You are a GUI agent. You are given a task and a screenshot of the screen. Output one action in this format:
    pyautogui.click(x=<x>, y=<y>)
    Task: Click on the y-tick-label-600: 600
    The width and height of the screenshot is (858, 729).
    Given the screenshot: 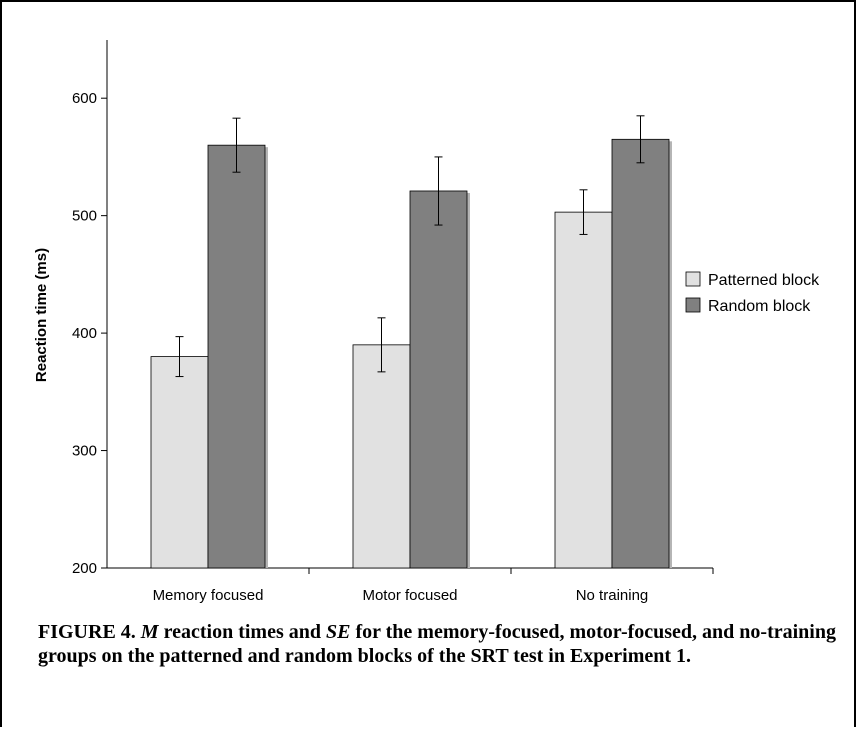 What is the action you would take?
    pyautogui.click(x=84, y=98)
    